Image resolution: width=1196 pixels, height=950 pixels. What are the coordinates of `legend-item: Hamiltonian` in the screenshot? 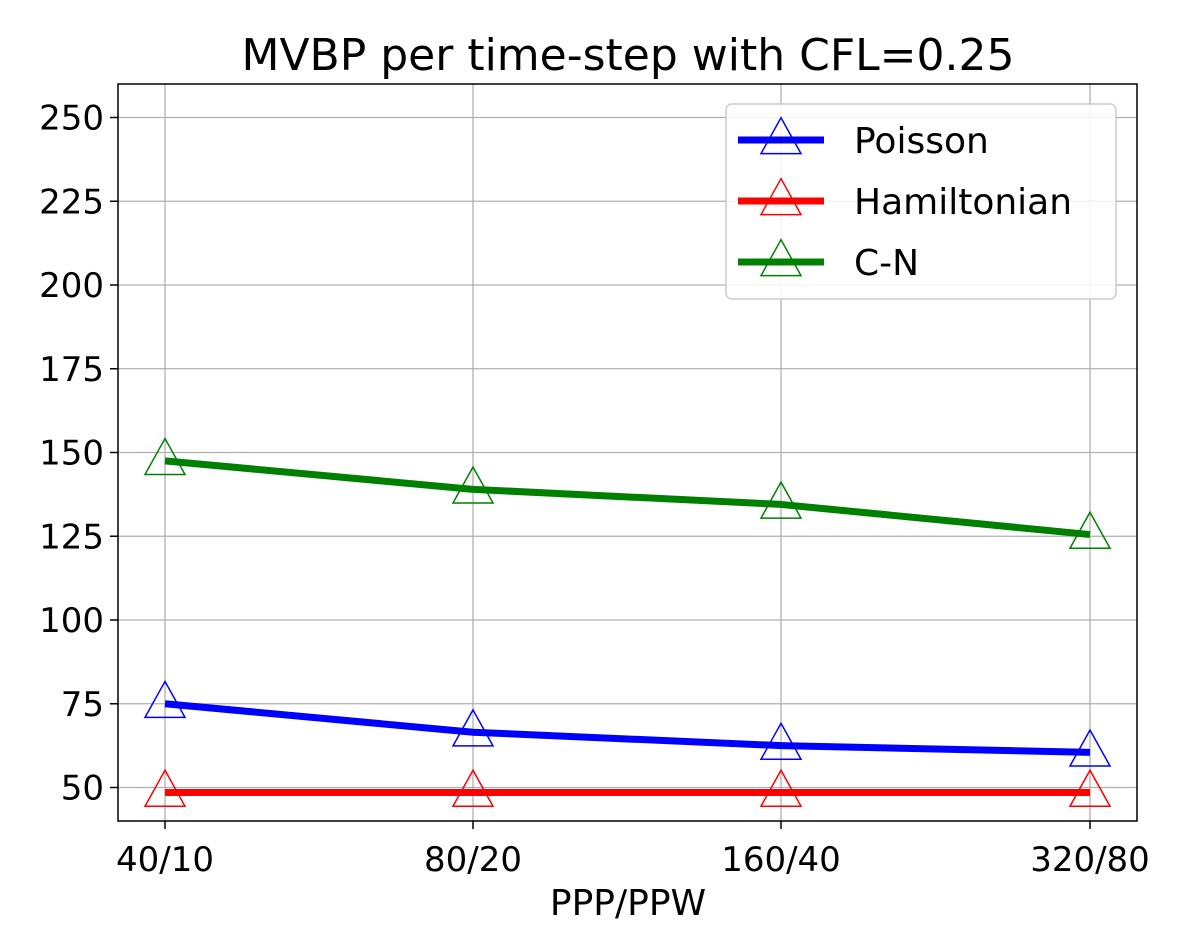 It's located at (905, 200).